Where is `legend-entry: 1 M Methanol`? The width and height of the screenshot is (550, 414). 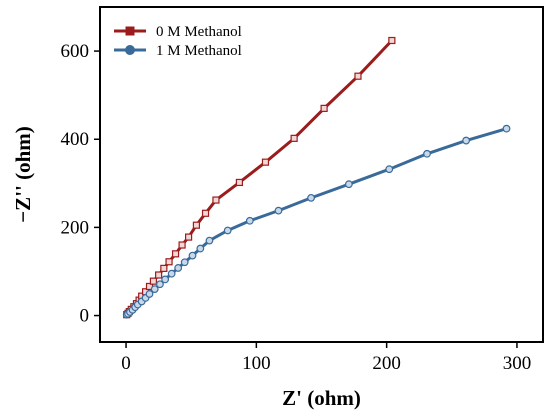 legend-entry: 1 M Methanol is located at coordinates (178, 51).